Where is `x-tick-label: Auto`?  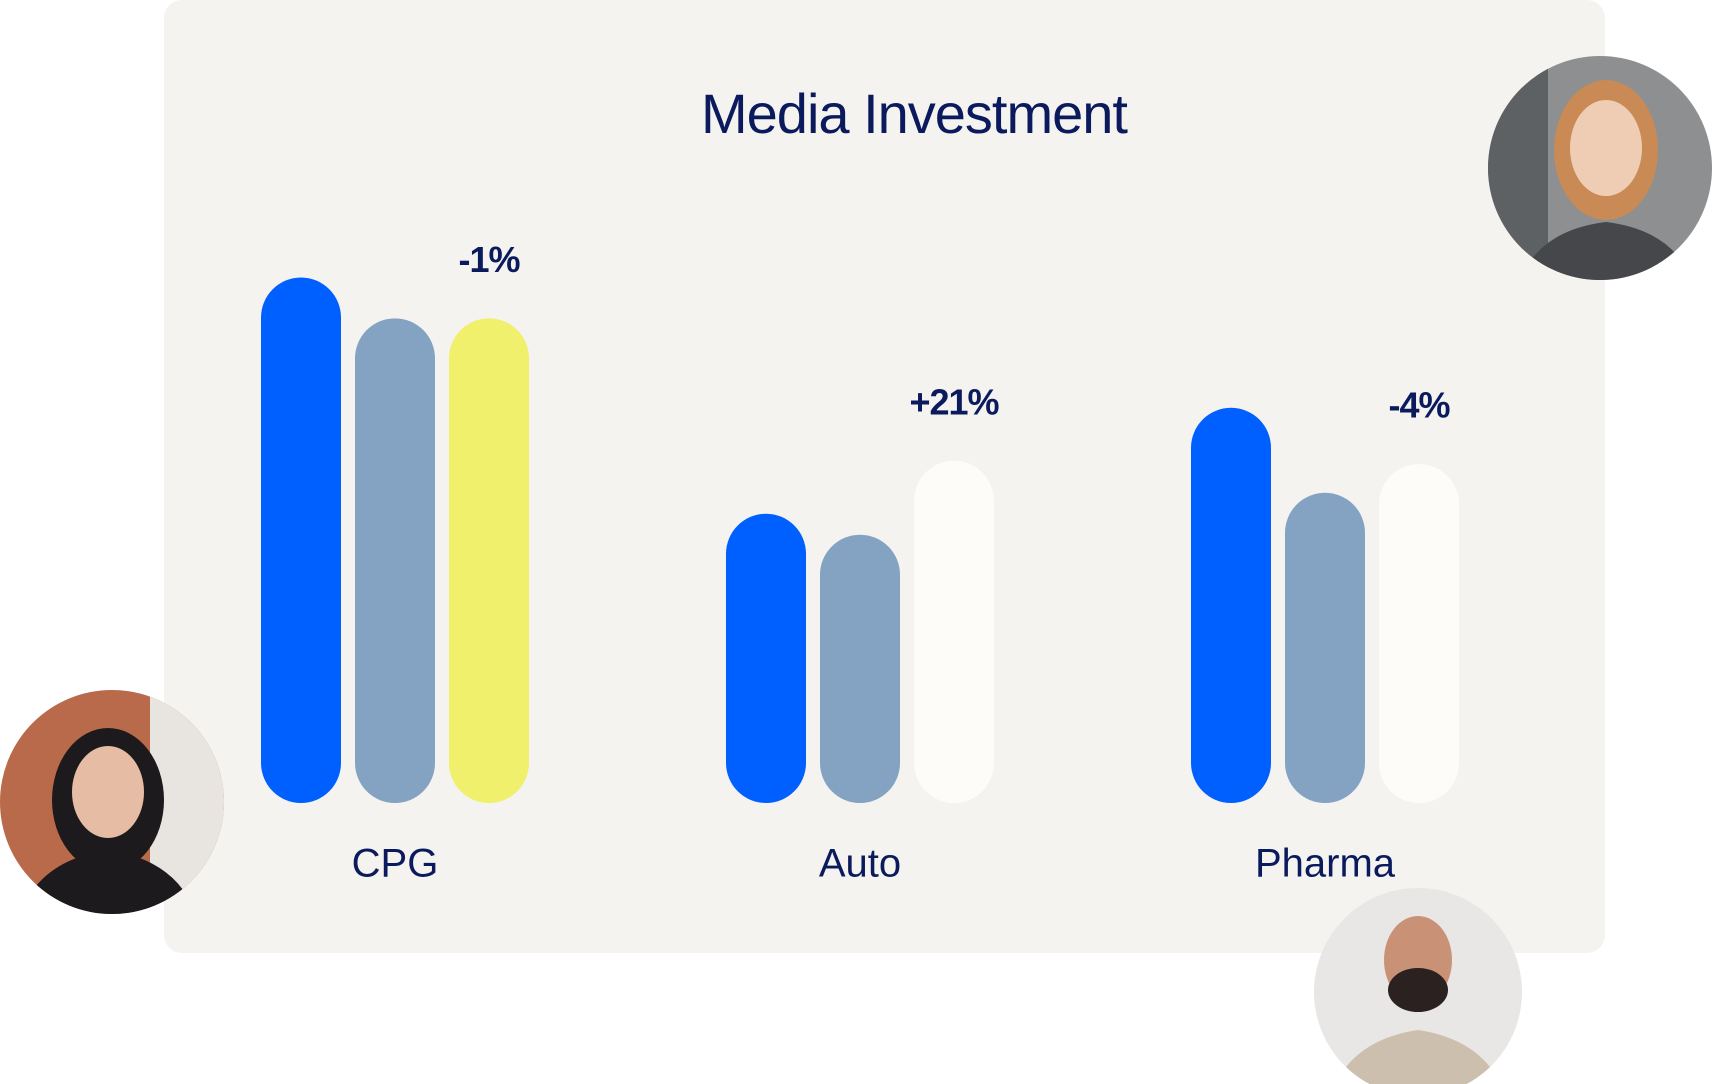 x-tick-label: Auto is located at coordinates (860, 864).